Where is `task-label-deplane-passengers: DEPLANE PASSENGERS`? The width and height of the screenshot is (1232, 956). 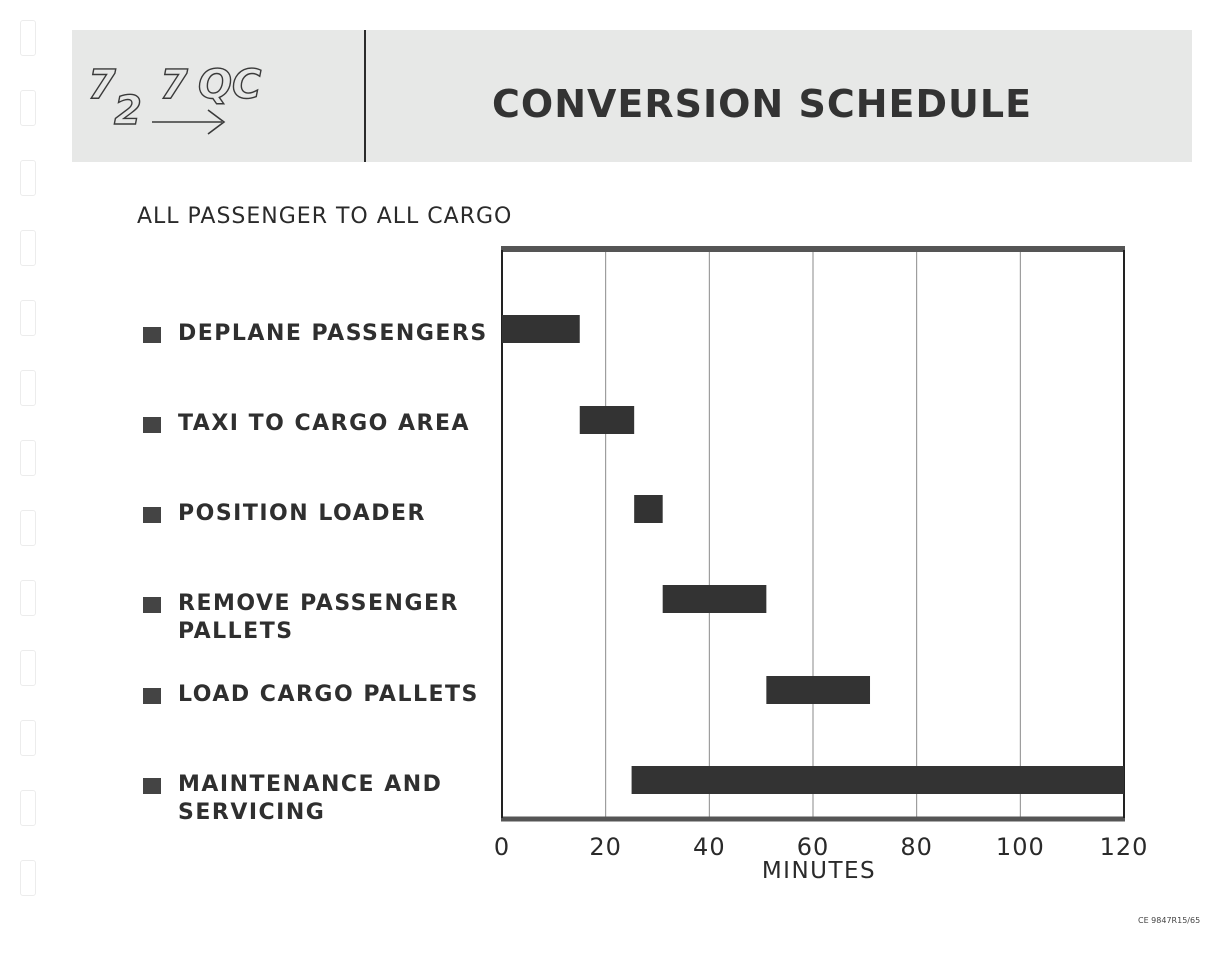 task-label-deplane-passengers: DEPLANE PASSENGERS is located at coordinates (320, 334).